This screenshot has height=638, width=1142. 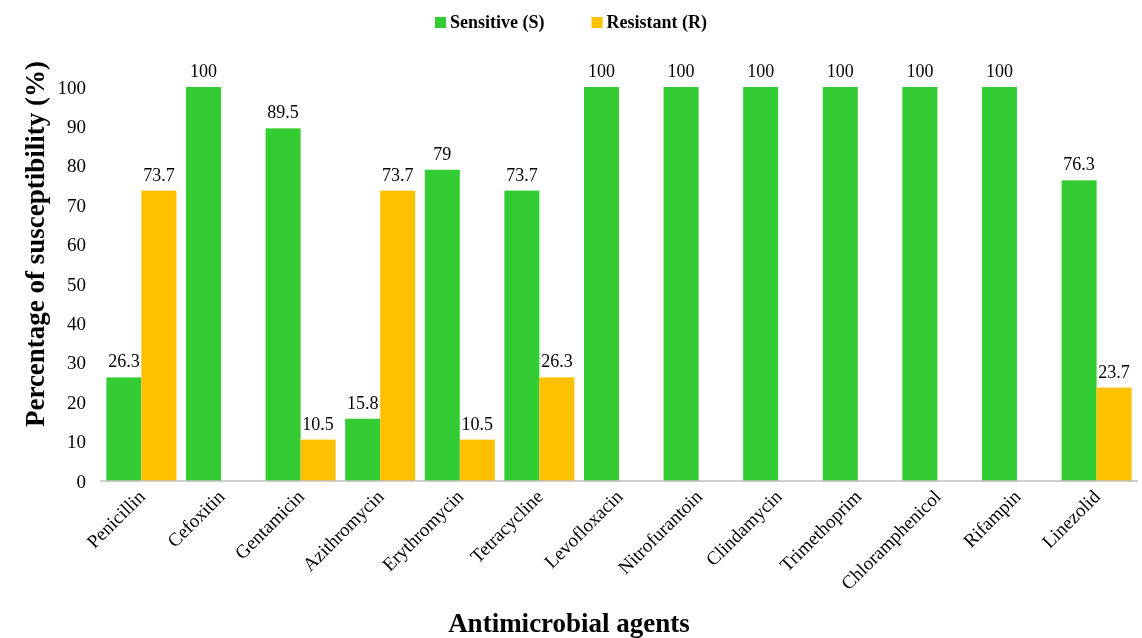 I want to click on y-tick-label: 90, so click(x=76, y=126).